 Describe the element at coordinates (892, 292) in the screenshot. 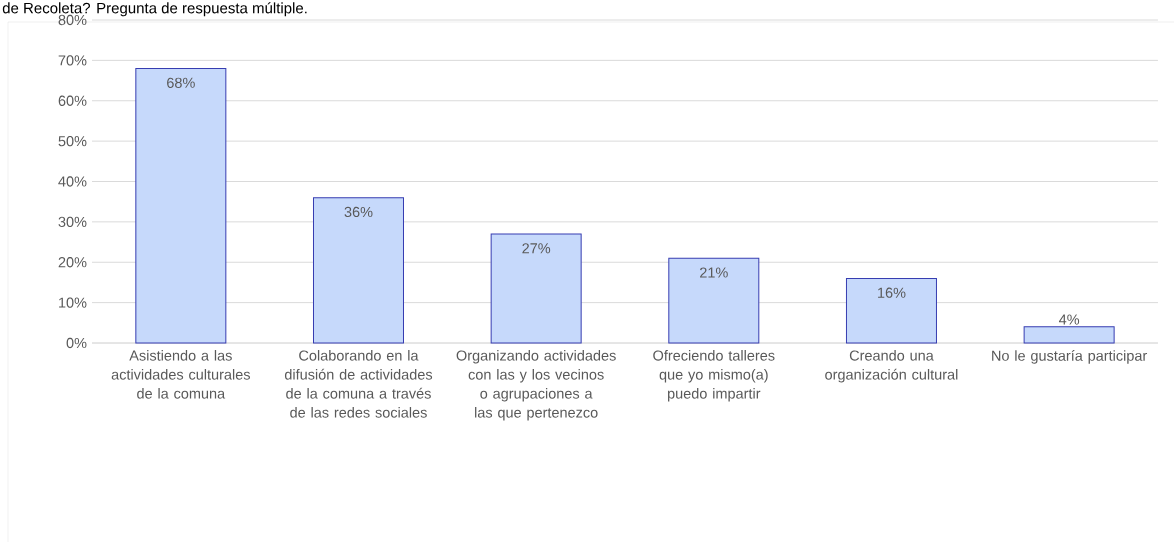

I see `data-label: 16%` at that location.